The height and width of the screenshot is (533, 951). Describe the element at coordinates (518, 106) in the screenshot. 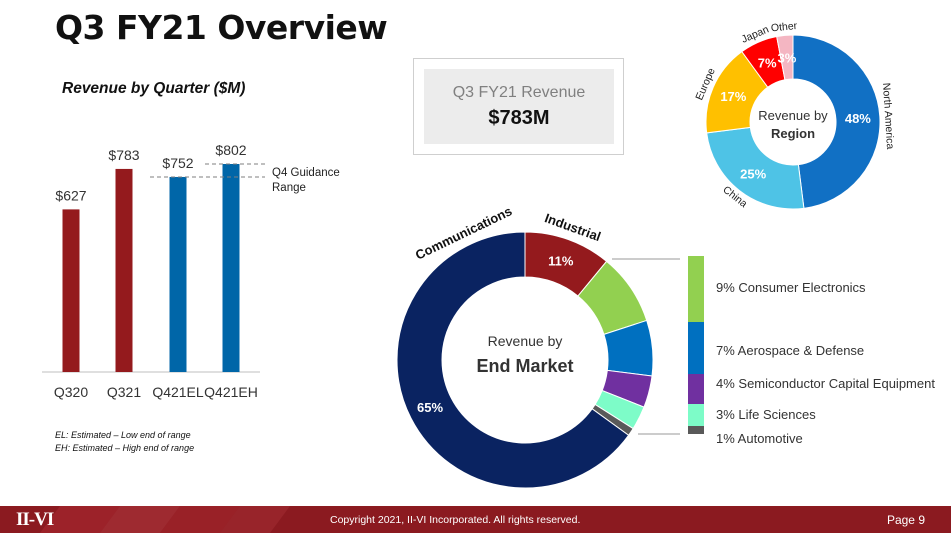

I see `revenue-summary-box: Q3 FY21 Revenue $783M` at that location.